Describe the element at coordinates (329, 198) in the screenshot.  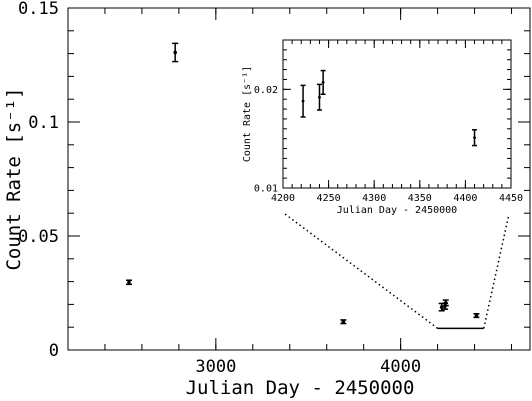
I see `x-tick-label: 4250` at that location.